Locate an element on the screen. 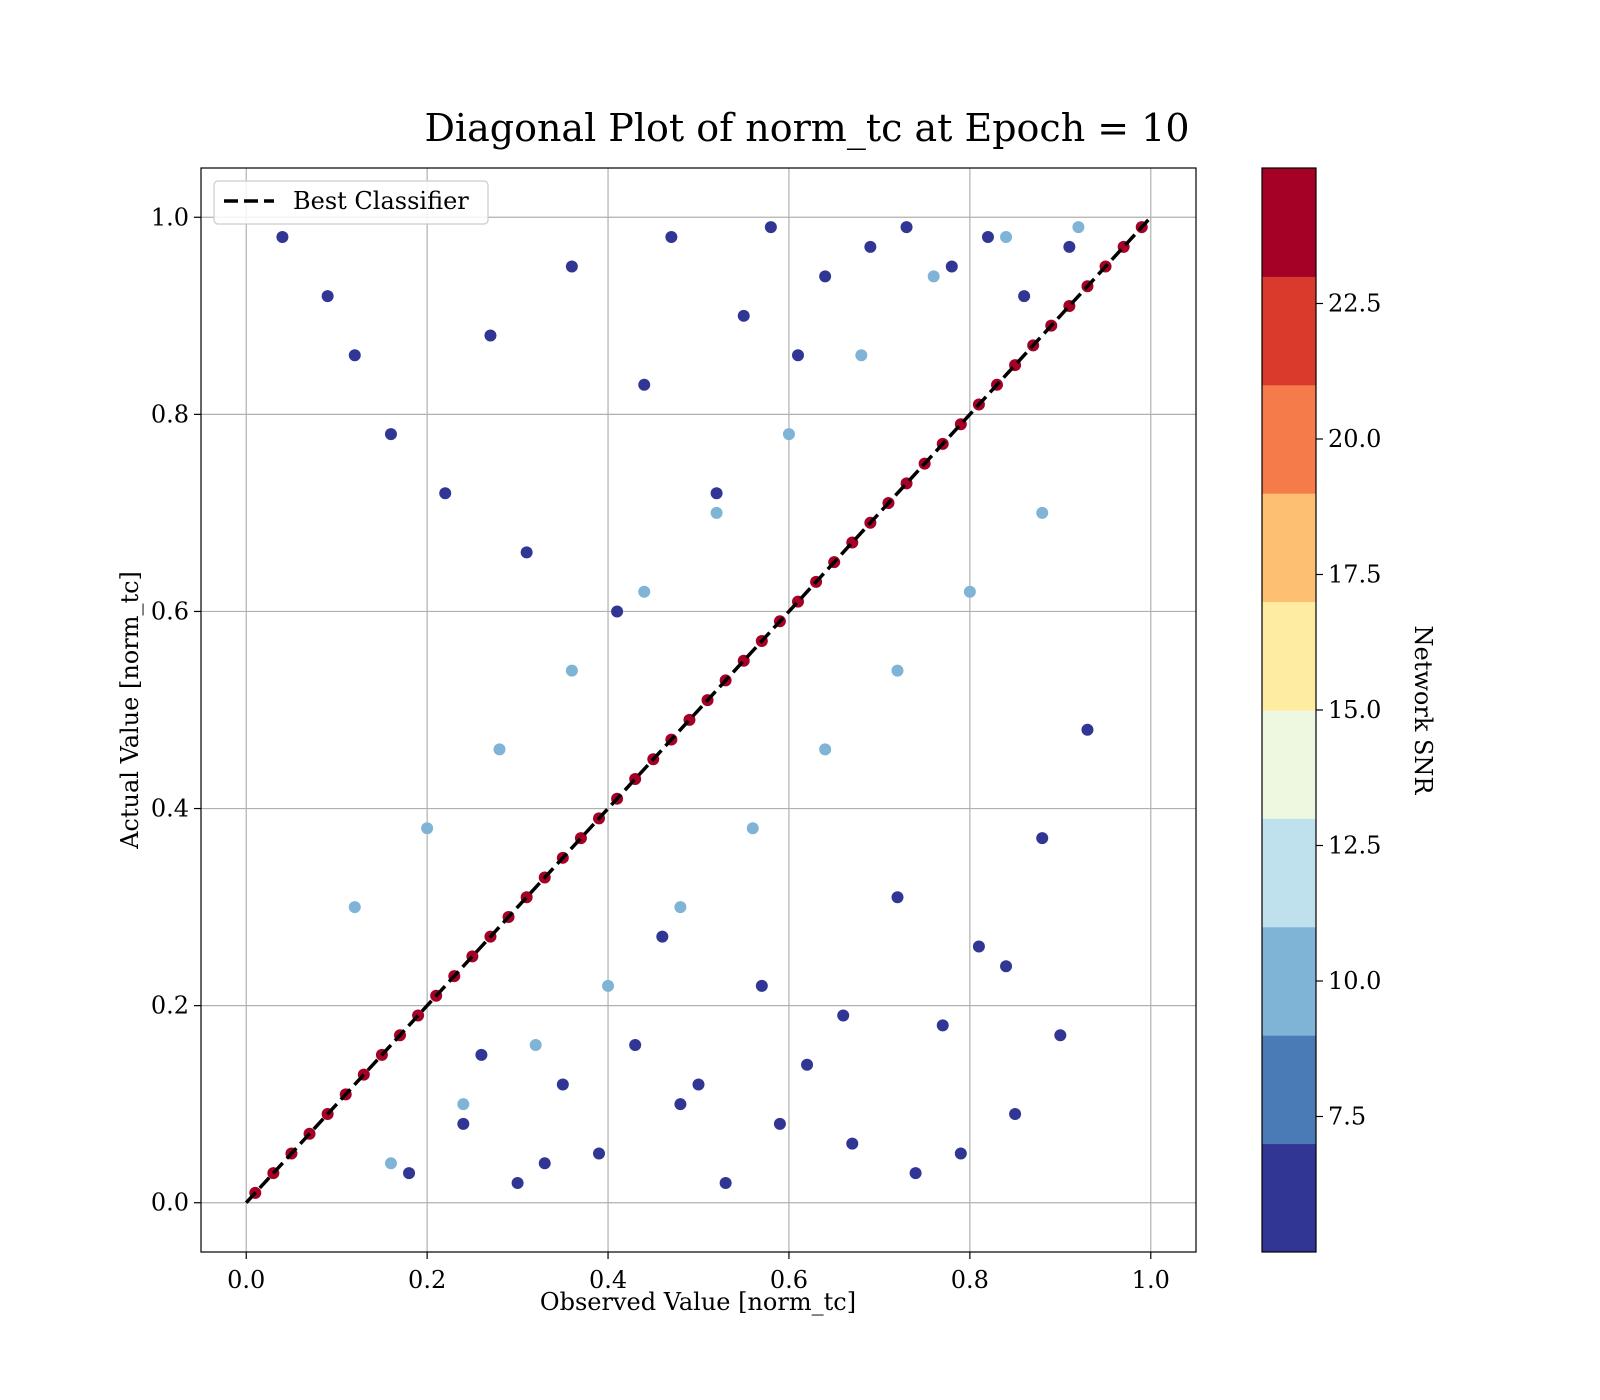 The height and width of the screenshot is (1400, 1600). x-axis-label: Observed Value [norm_tc] is located at coordinates (698, 1302).